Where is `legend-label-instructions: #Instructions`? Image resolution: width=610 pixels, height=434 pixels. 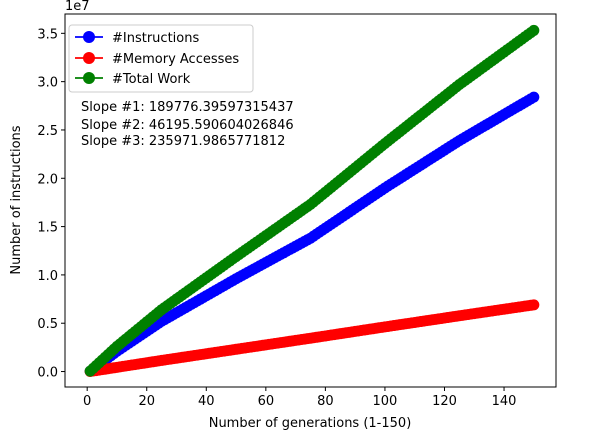
legend-label-instructions: #Instructions is located at coordinates (155, 38).